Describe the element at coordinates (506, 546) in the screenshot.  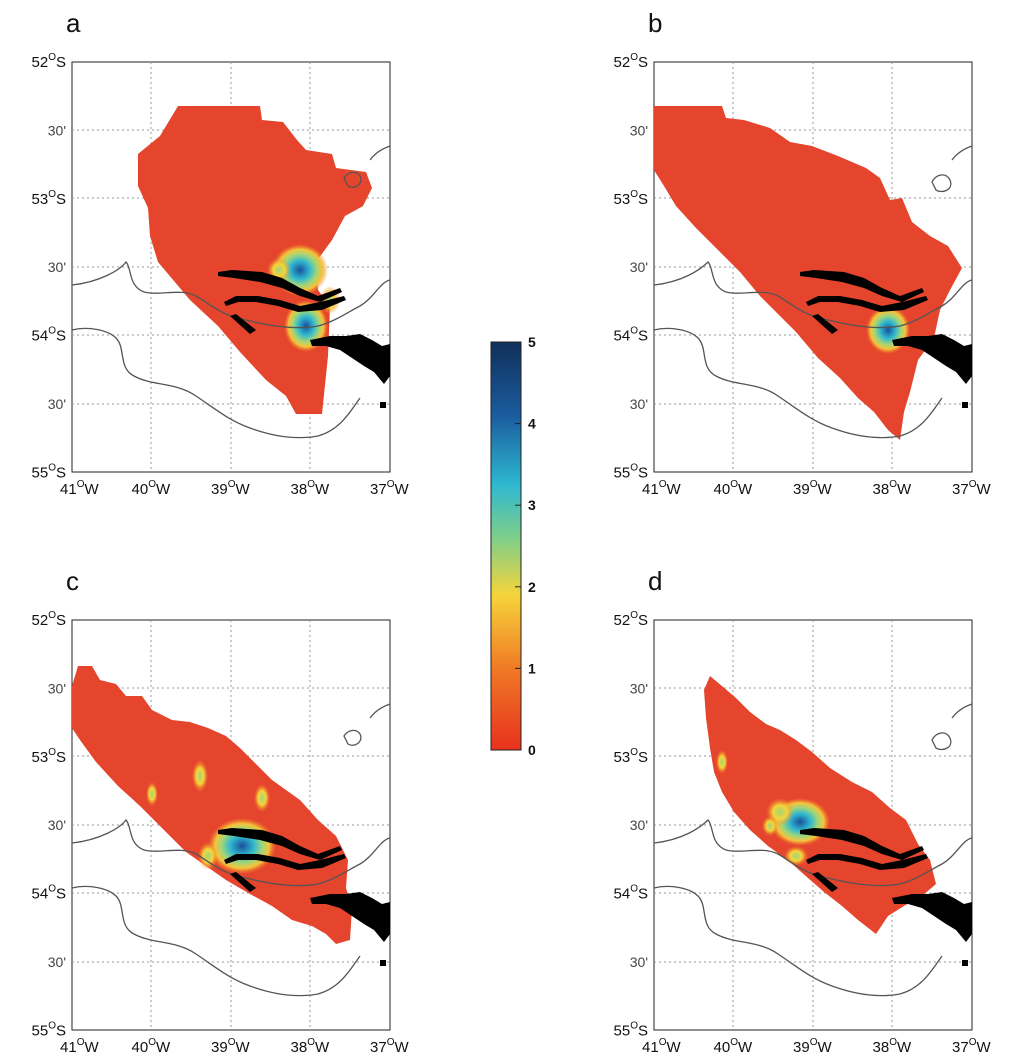
I see `colorbar-scale` at that location.